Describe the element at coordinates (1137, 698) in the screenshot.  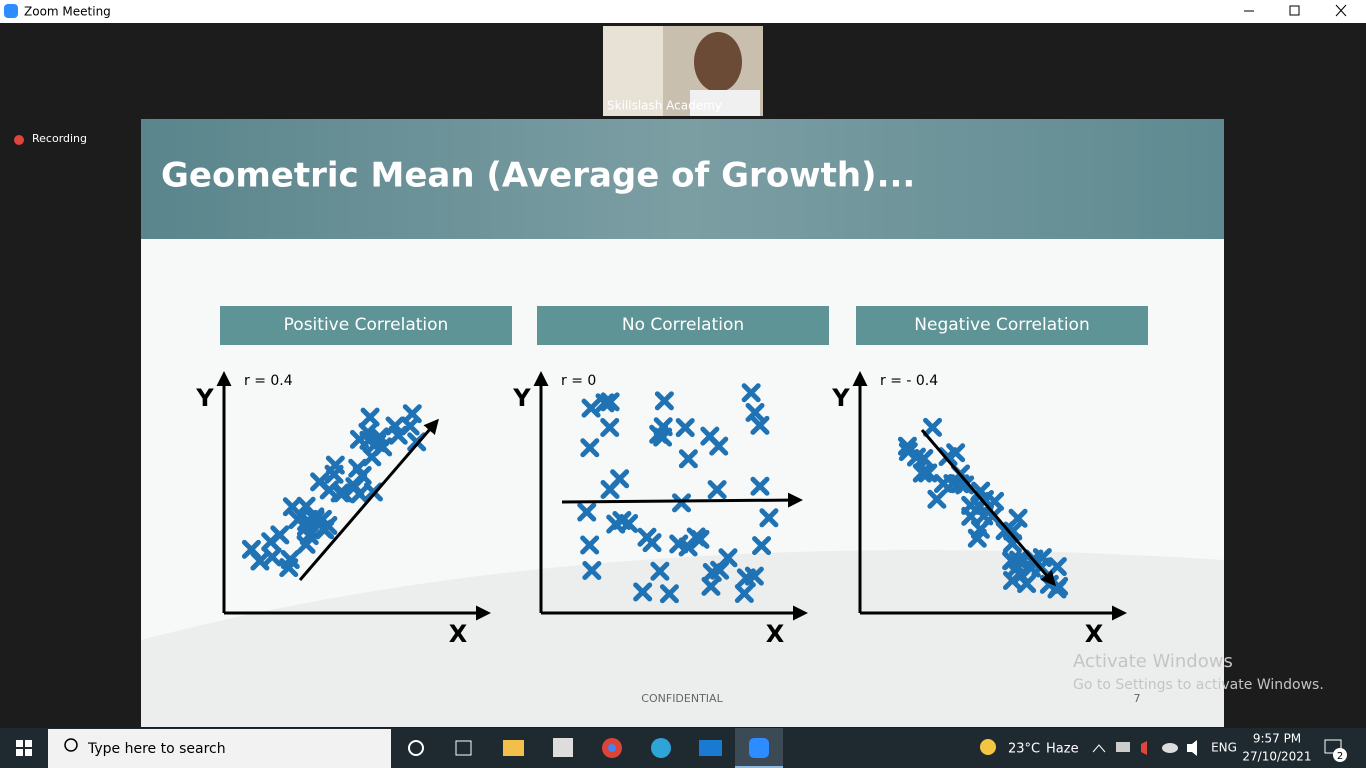
I see `slide-page-number: 7` at that location.